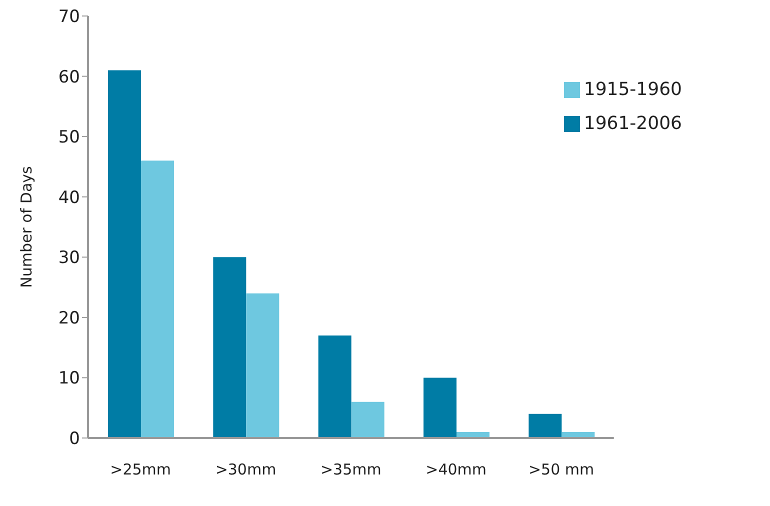  Describe the element at coordinates (456, 469) in the screenshot. I see `x-tick-label: >40mm` at that location.